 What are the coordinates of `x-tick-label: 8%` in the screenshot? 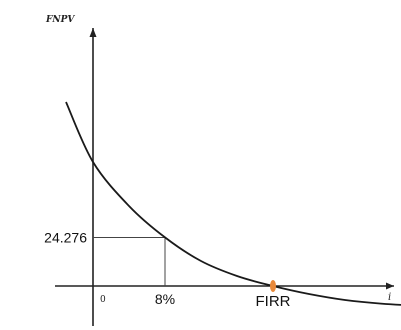 It's located at (165, 299).